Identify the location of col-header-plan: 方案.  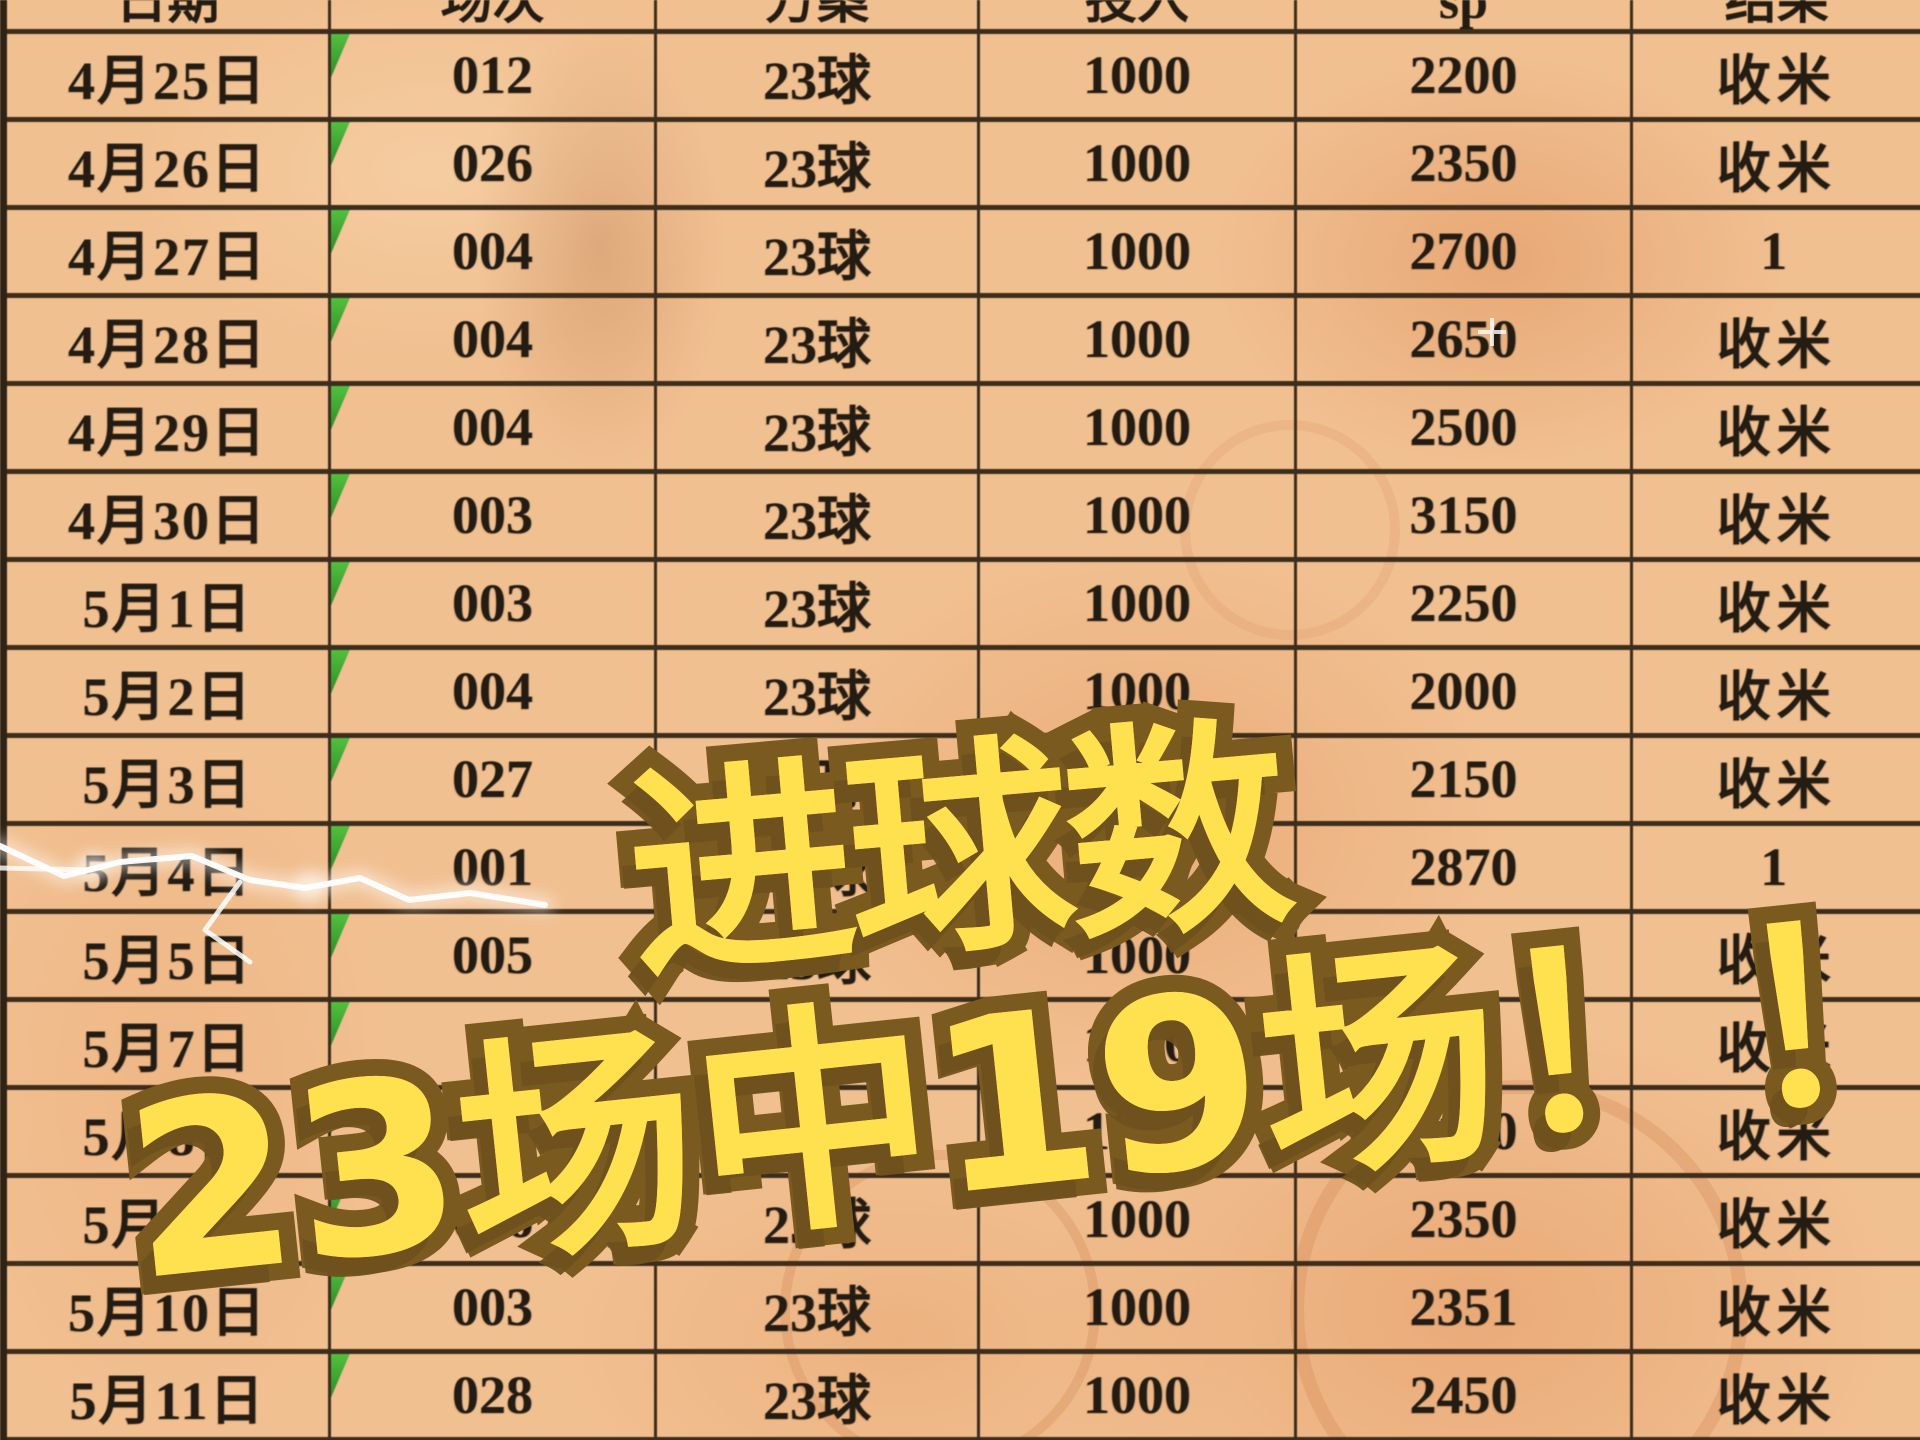
(817, 17).